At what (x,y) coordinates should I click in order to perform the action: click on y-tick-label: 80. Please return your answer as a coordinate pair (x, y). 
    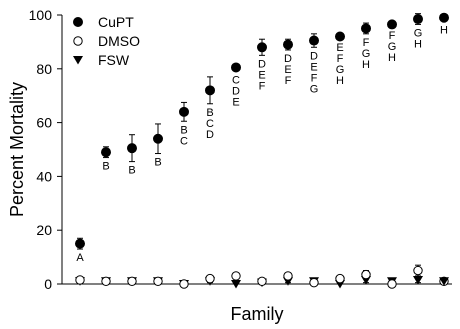
    Looking at the image, I should click on (44, 69).